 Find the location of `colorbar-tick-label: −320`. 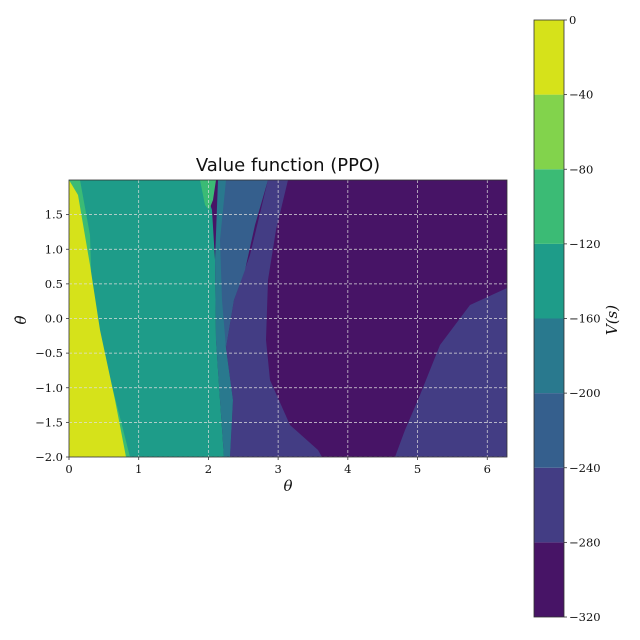

colorbar-tick-label: −320 is located at coordinates (585, 617).